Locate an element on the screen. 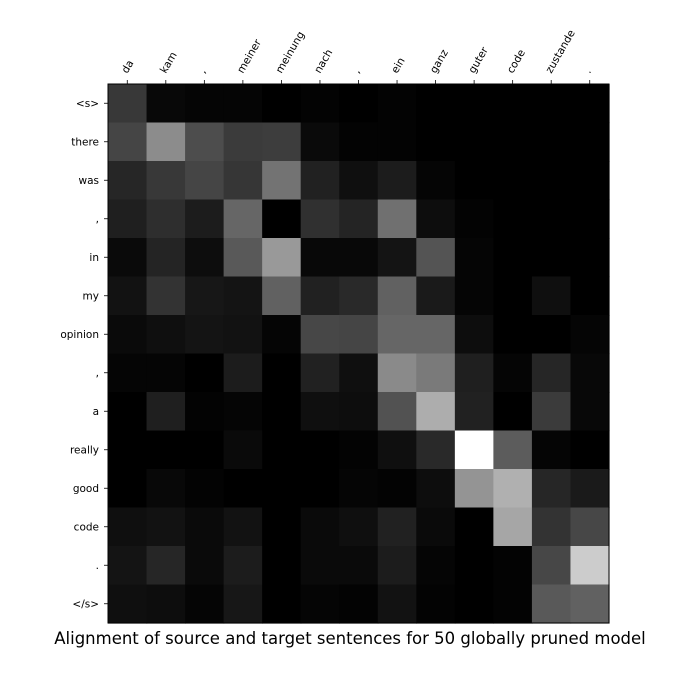 This screenshot has width=700, height=700. x-tick-label: meinung is located at coordinates (291, 52).